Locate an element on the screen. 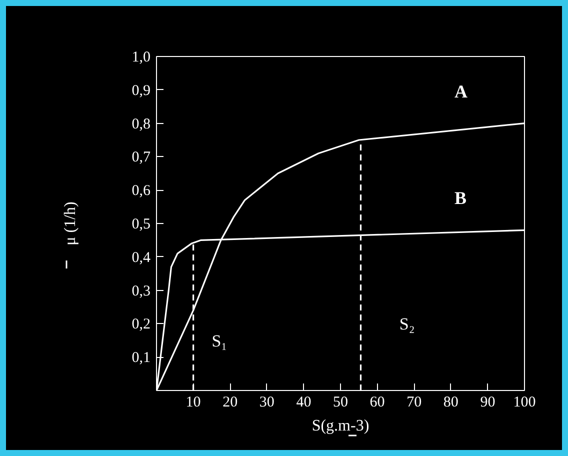 This screenshot has width=568, height=456. y-tick-label: 0,8 is located at coordinates (141, 124).